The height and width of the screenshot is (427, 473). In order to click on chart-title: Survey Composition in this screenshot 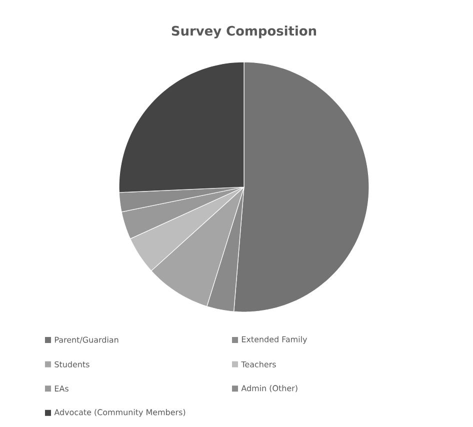, I will do `click(244, 32)`.